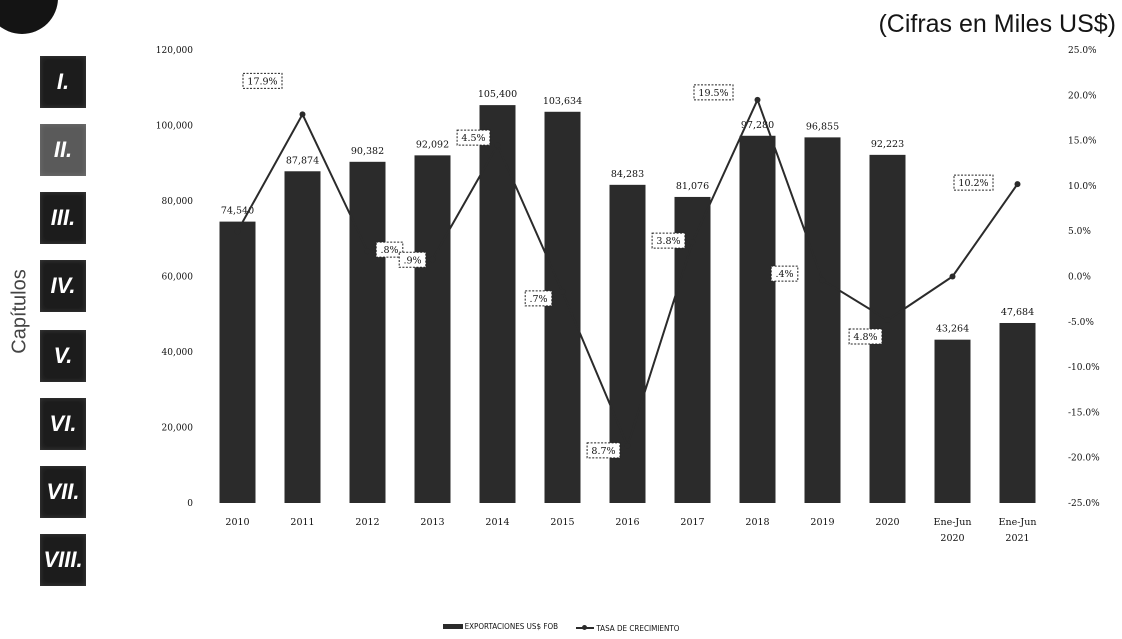 The image size is (1122, 639). What do you see at coordinates (627, 522) in the screenshot?
I see `category-label: 2016` at bounding box center [627, 522].